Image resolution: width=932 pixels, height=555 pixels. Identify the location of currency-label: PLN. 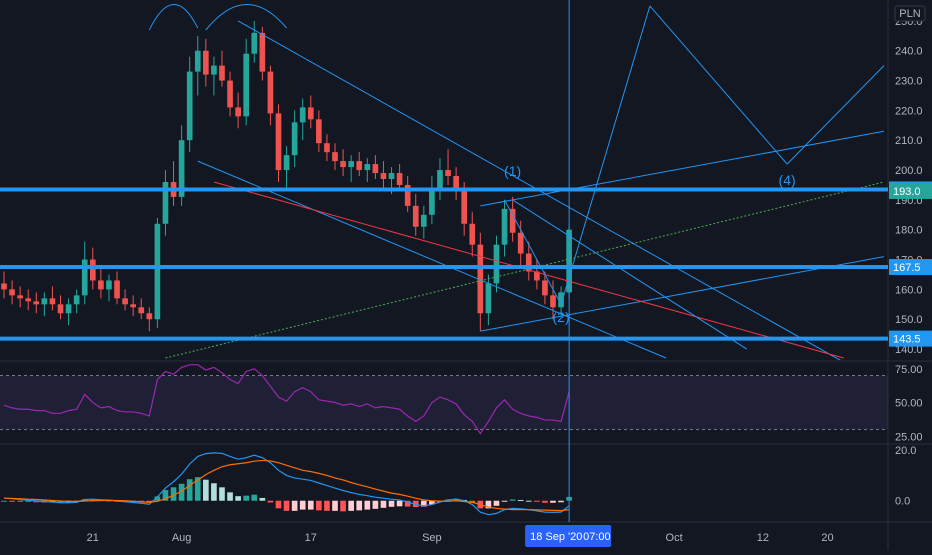
(909, 14).